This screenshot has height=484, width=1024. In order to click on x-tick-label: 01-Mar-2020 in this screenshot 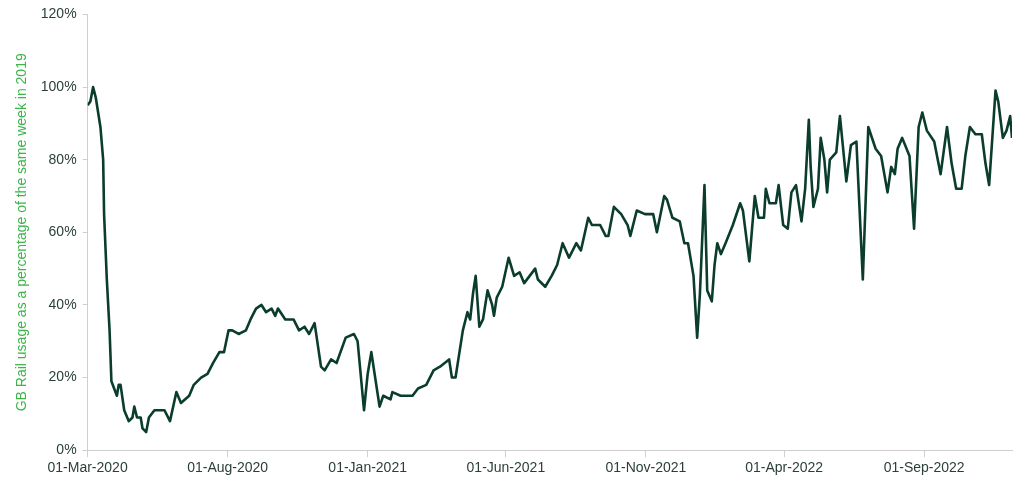, I will do `click(87, 467)`.